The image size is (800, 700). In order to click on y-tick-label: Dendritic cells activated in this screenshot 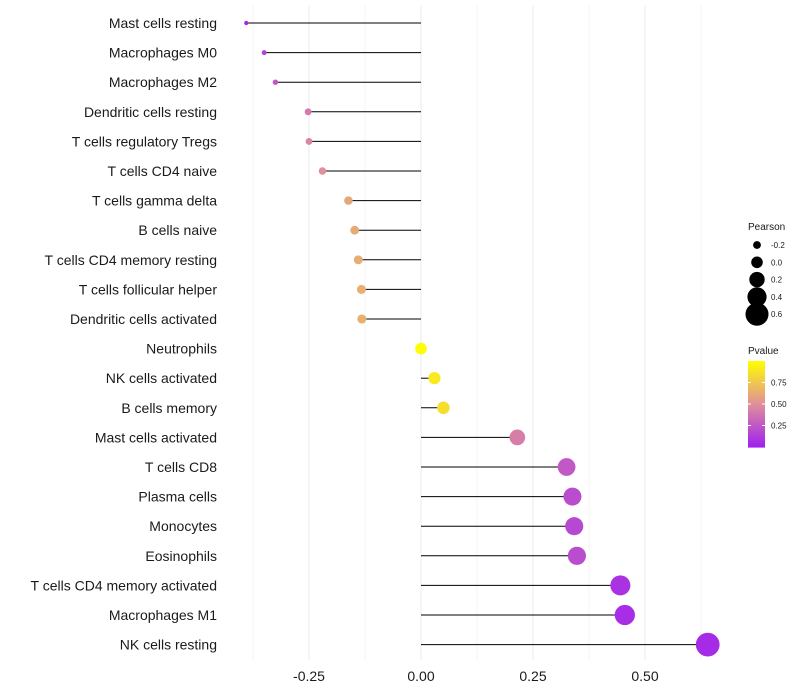, I will do `click(143, 319)`.